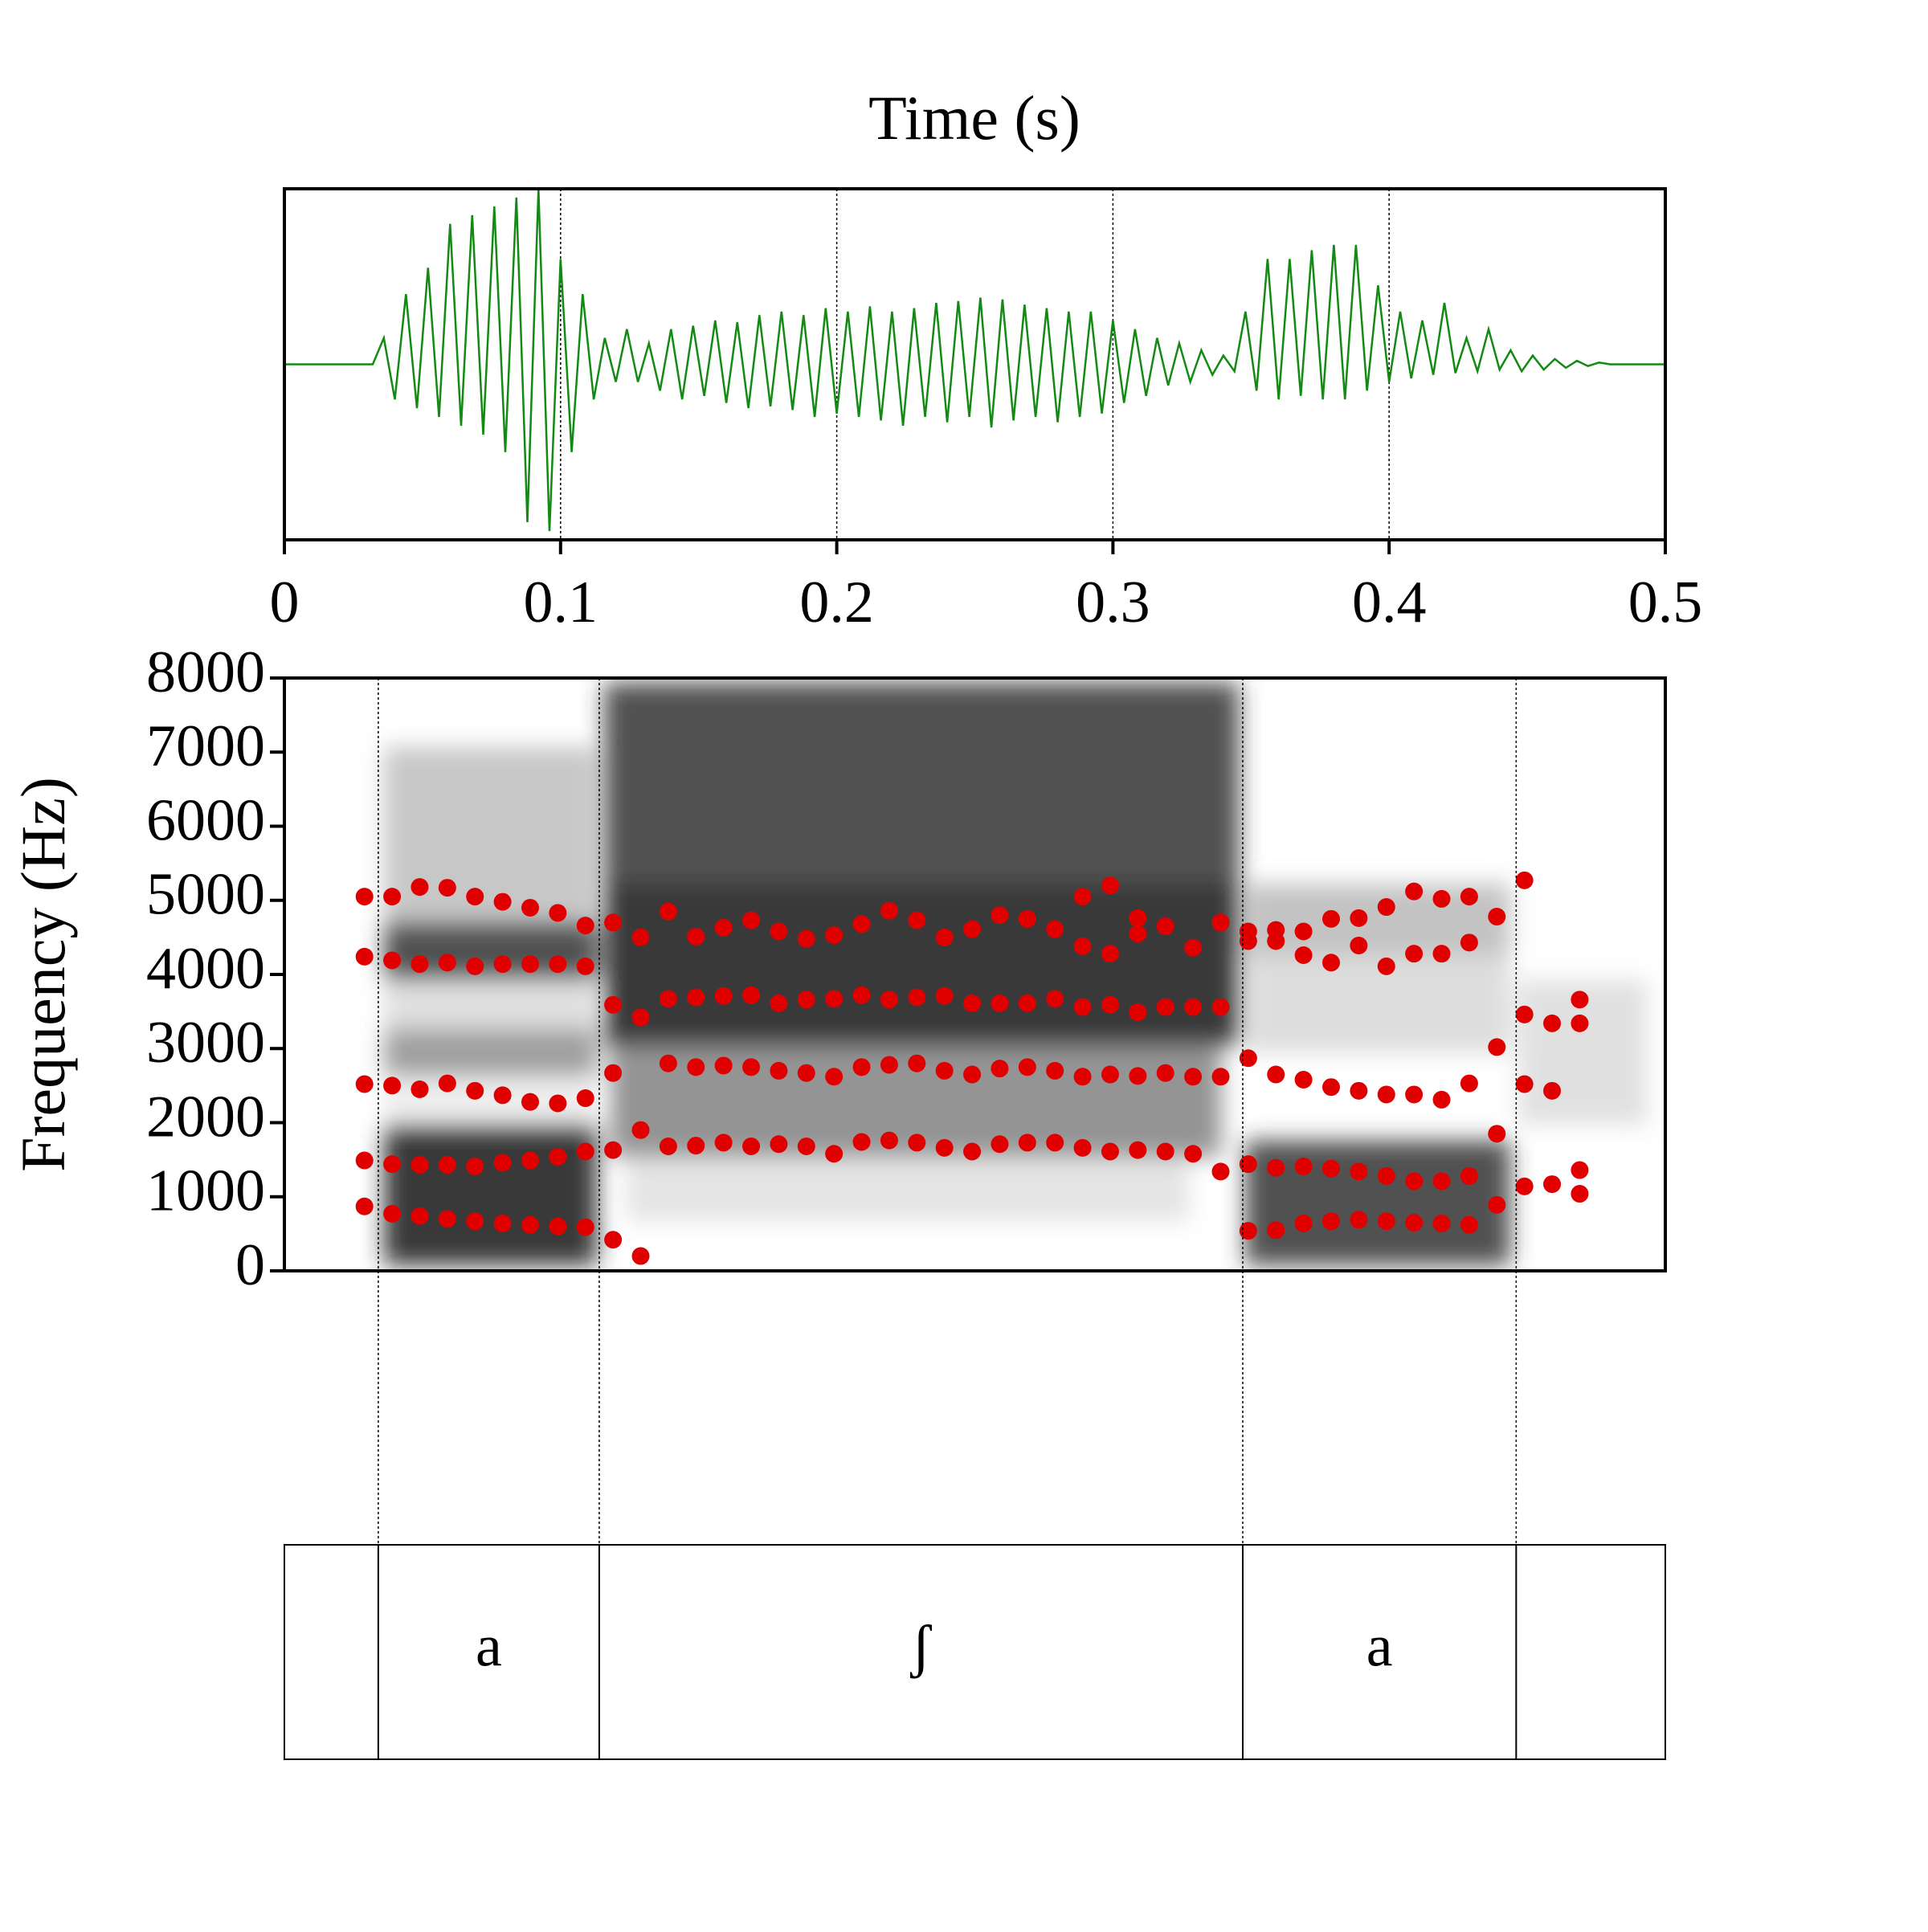  What do you see at coordinates (561, 602) in the screenshot?
I see `x-tick-label: 0.1` at bounding box center [561, 602].